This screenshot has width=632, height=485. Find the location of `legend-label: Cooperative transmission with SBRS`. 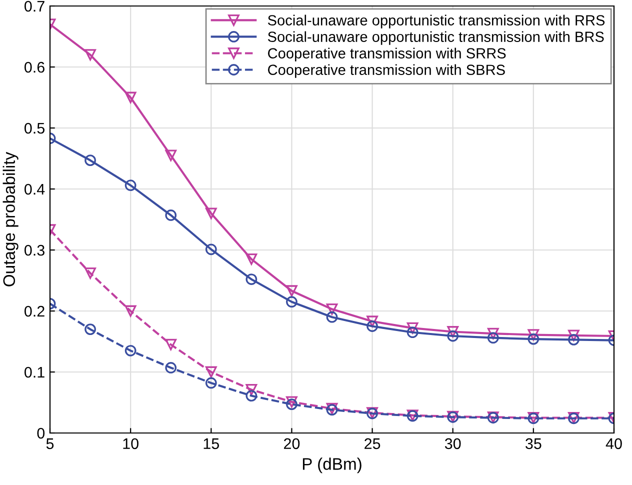

legend-label: Cooperative transmission with SBRS is located at coordinates (386, 71).